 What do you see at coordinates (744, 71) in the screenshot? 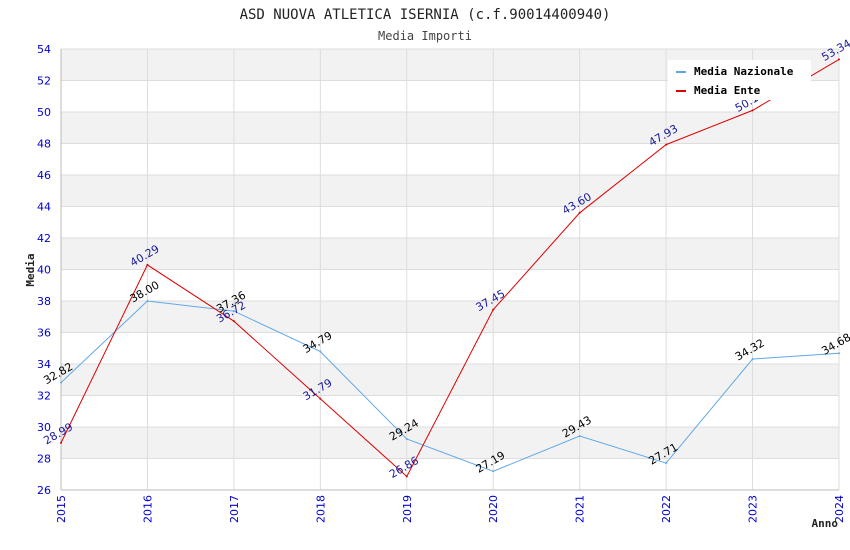
I see `legend-label-nazionale: Media Nazionale` at bounding box center [744, 71].